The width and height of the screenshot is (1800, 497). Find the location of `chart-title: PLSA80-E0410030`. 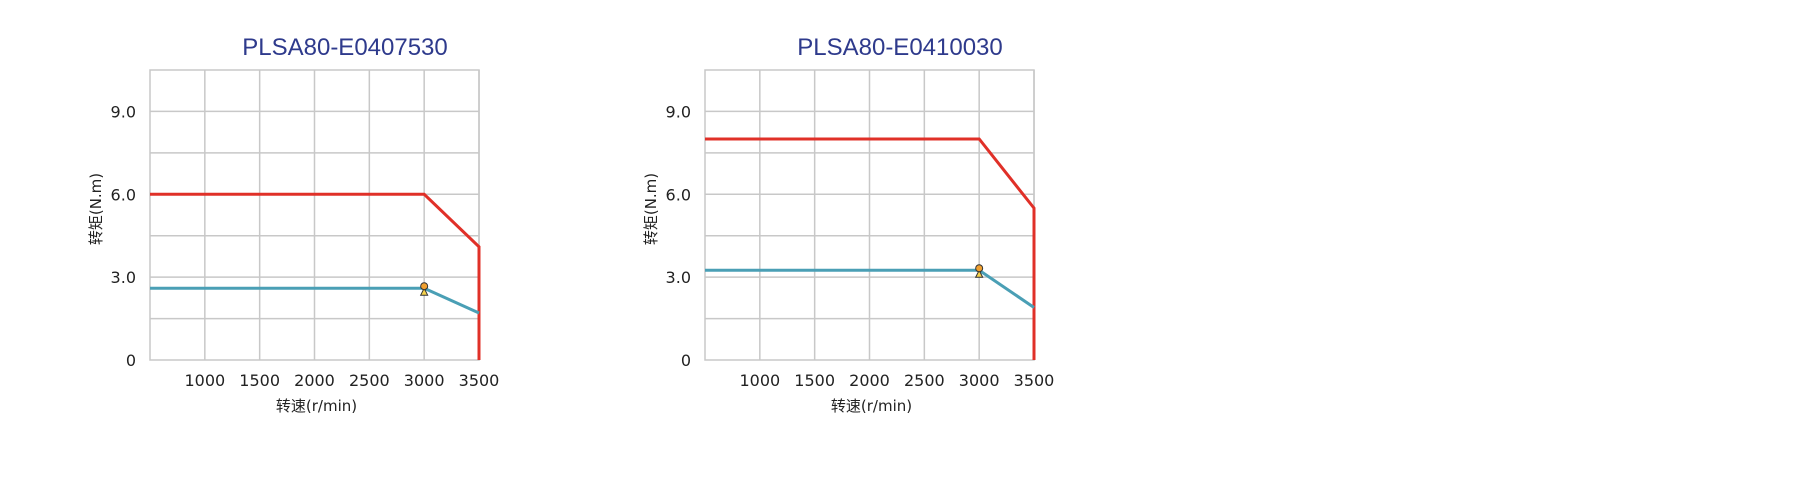

chart-title: PLSA80-E0410030 is located at coordinates (900, 47).